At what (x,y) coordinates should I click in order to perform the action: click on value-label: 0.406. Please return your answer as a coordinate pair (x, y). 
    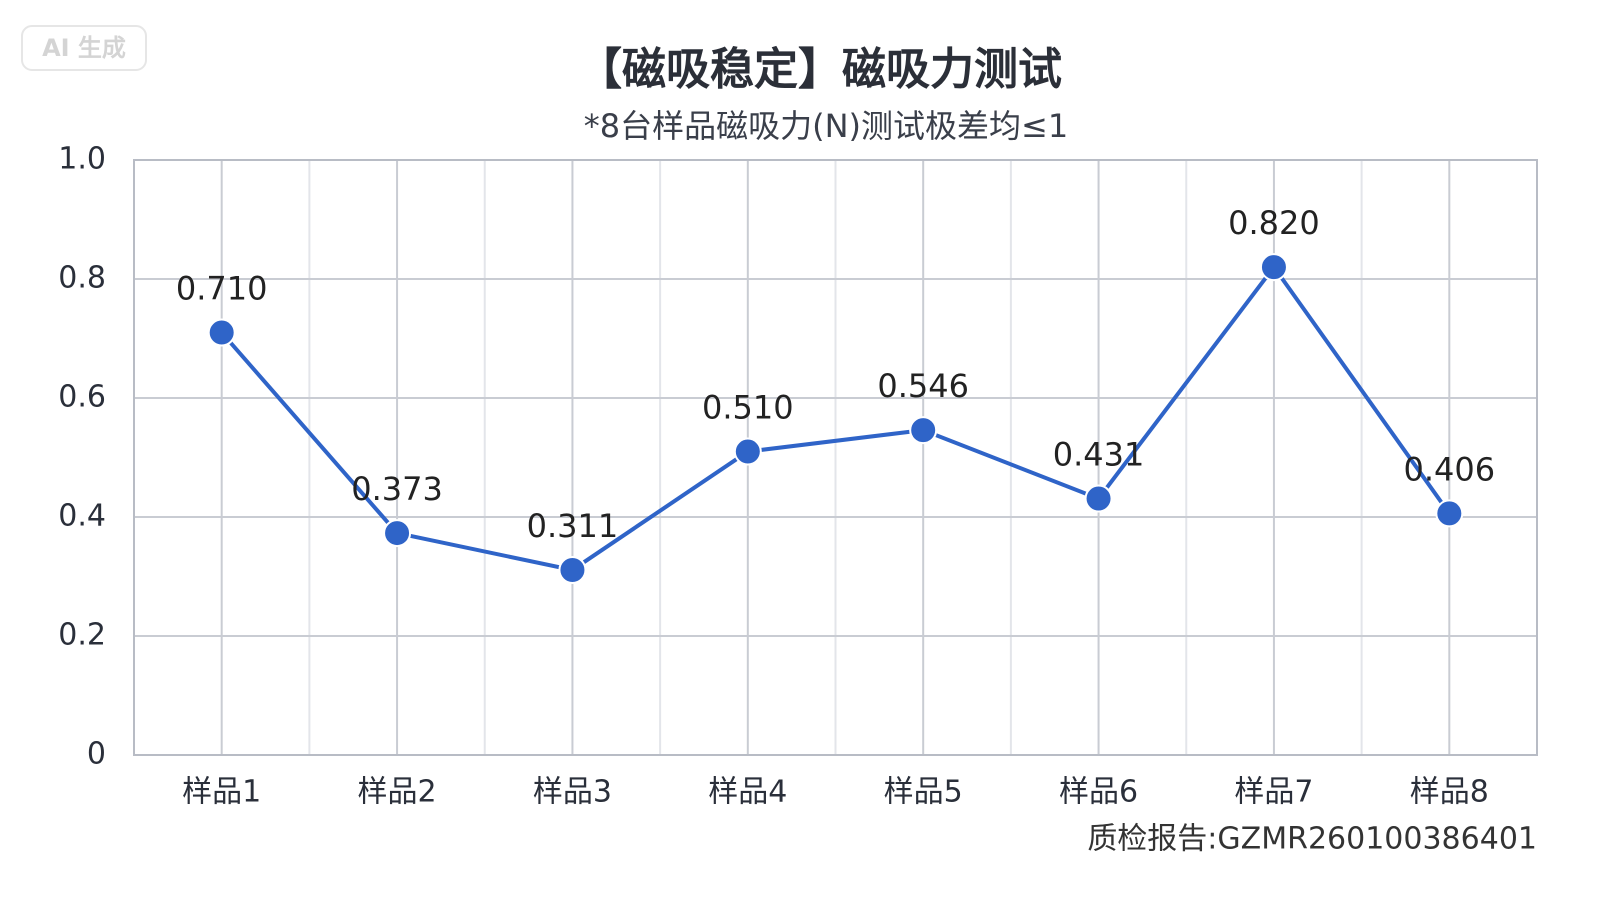
    Looking at the image, I should click on (1450, 469).